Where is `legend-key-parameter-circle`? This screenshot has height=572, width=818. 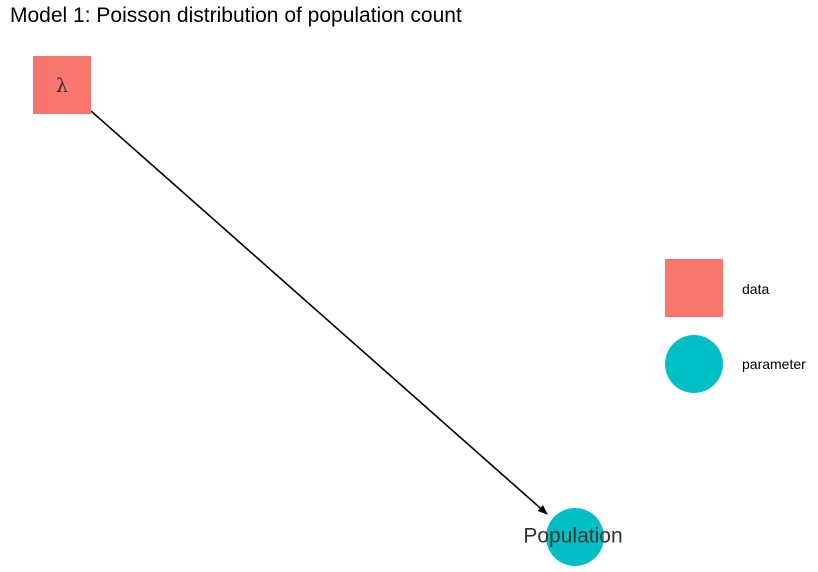
legend-key-parameter-circle is located at coordinates (694, 364).